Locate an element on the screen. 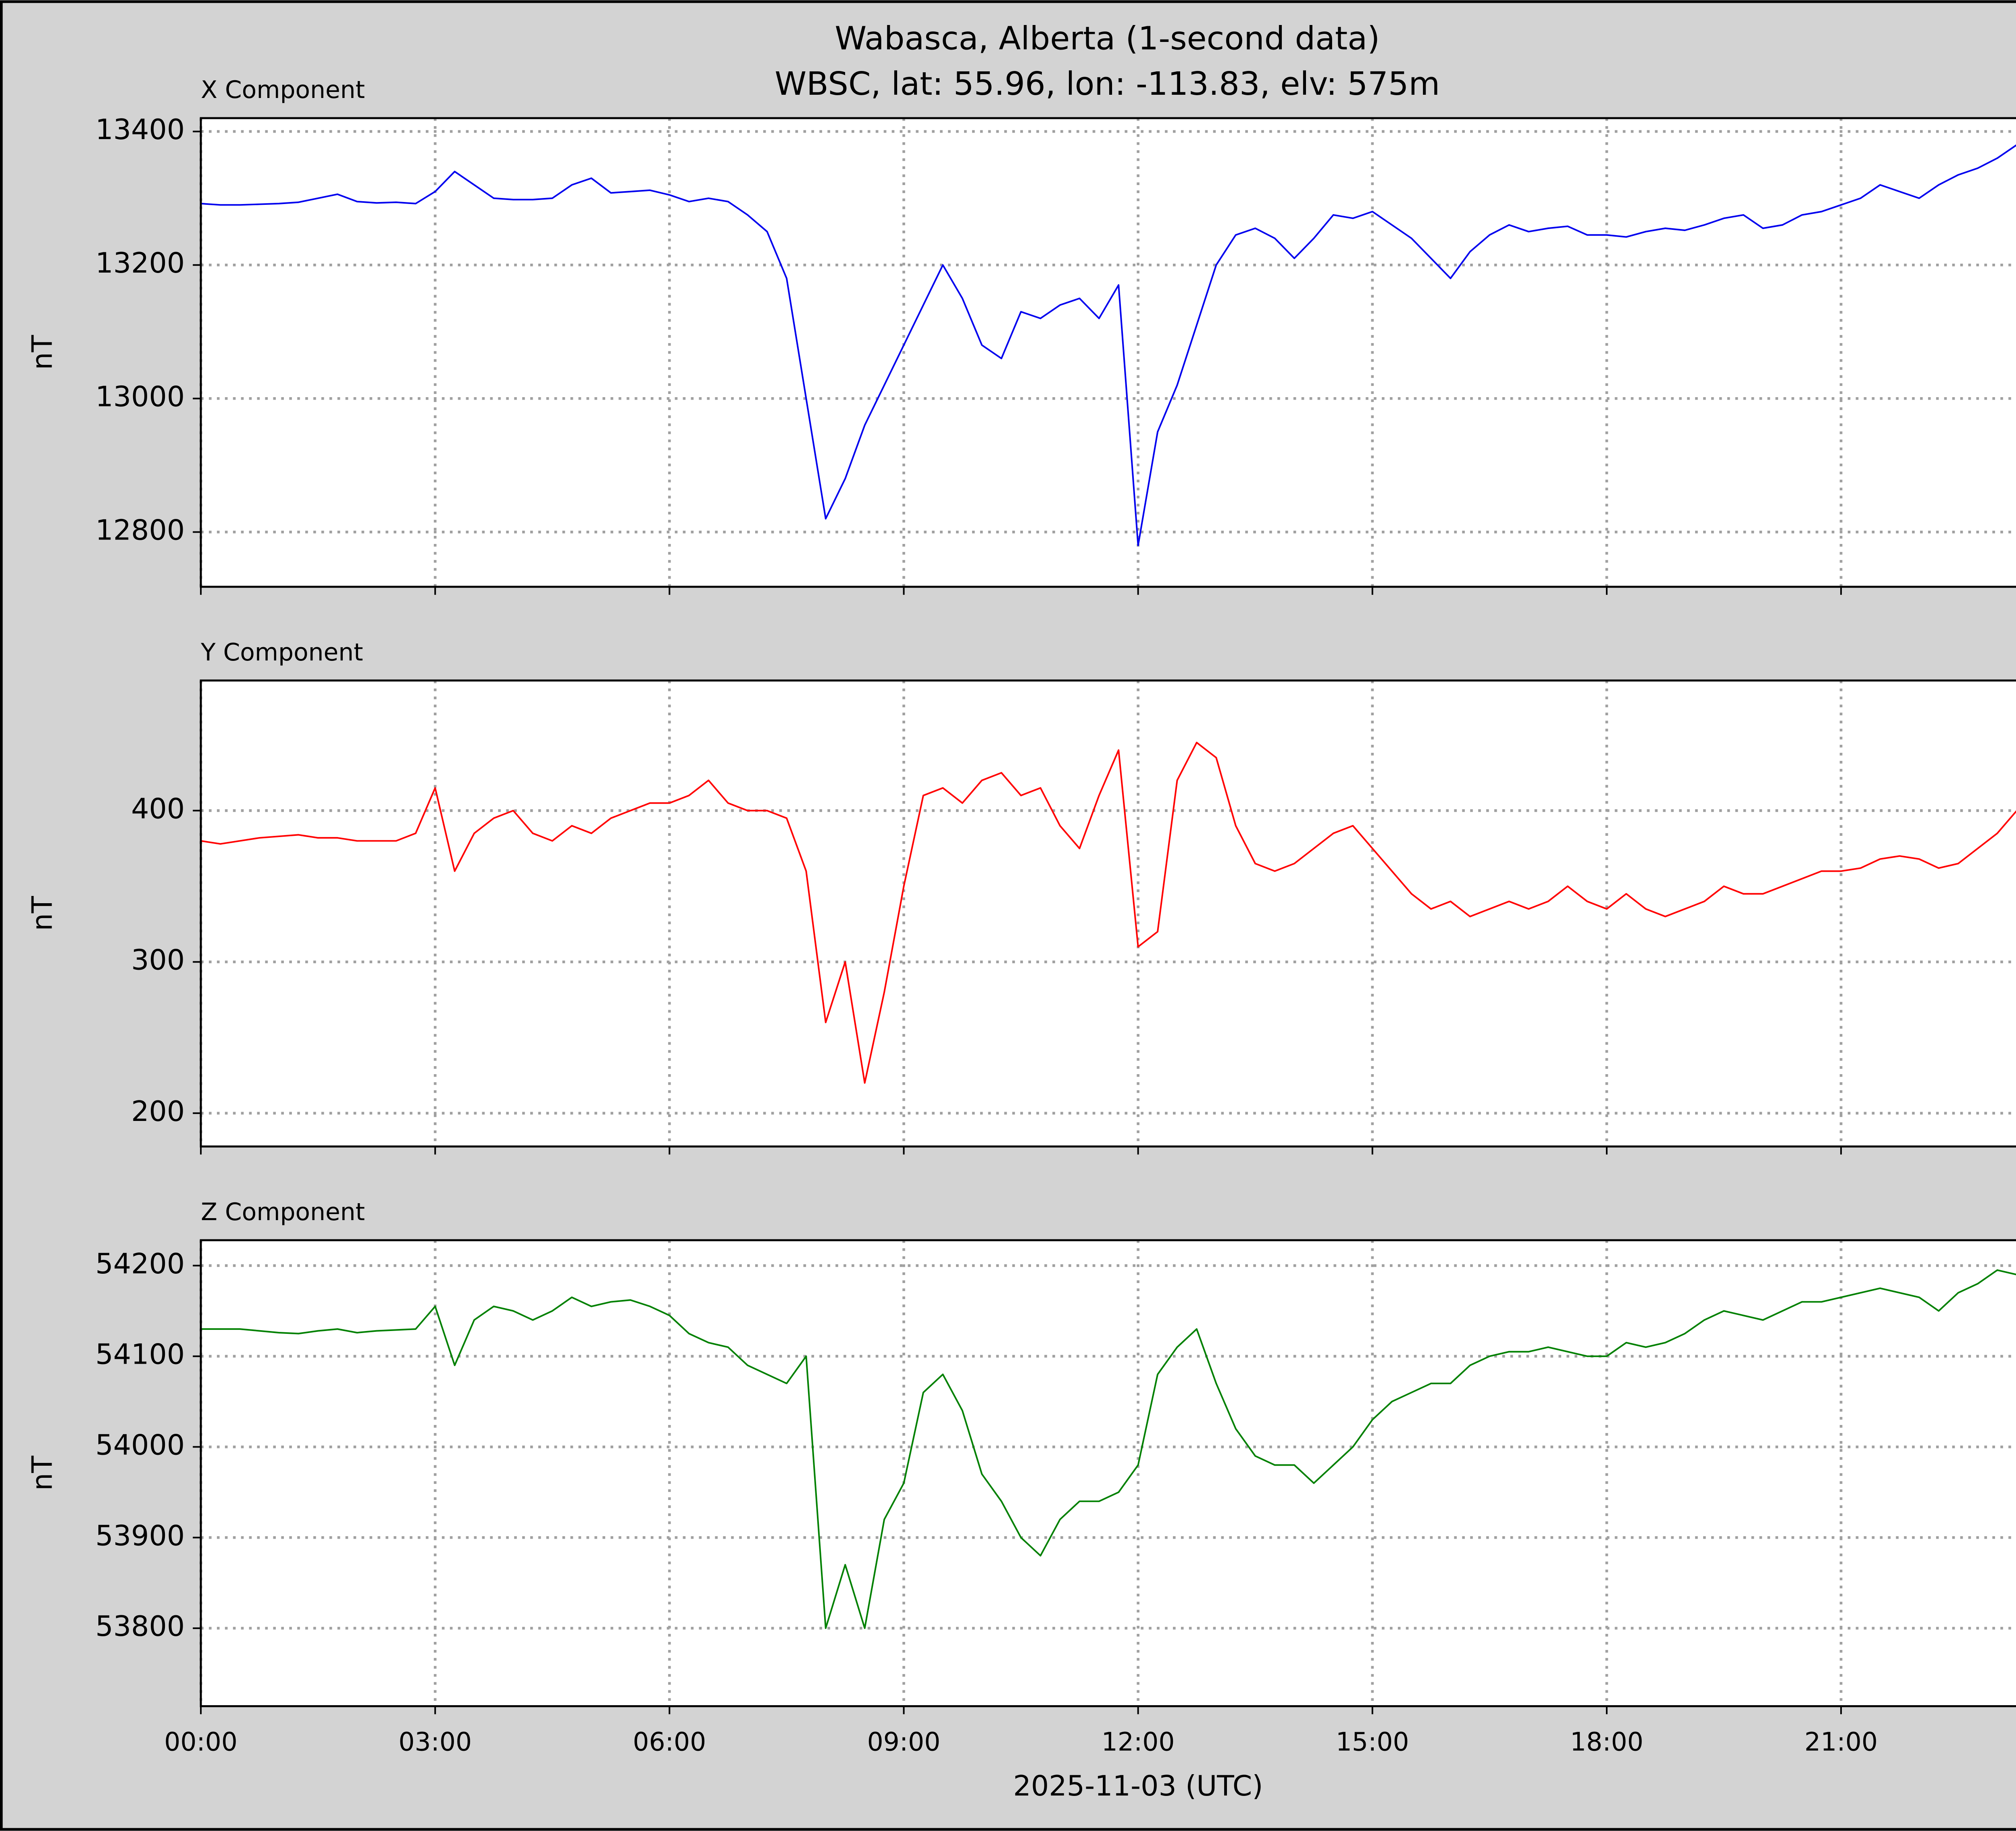 This screenshot has height=1831, width=2016. x-tick-label: 00:00 is located at coordinates (200, 1741).